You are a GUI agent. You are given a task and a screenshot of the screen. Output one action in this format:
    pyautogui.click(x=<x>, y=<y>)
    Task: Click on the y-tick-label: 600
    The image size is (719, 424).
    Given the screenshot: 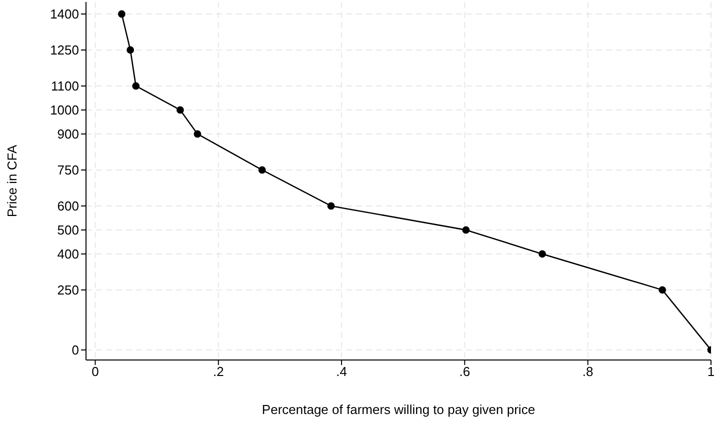 What is the action you would take?
    pyautogui.click(x=68, y=206)
    